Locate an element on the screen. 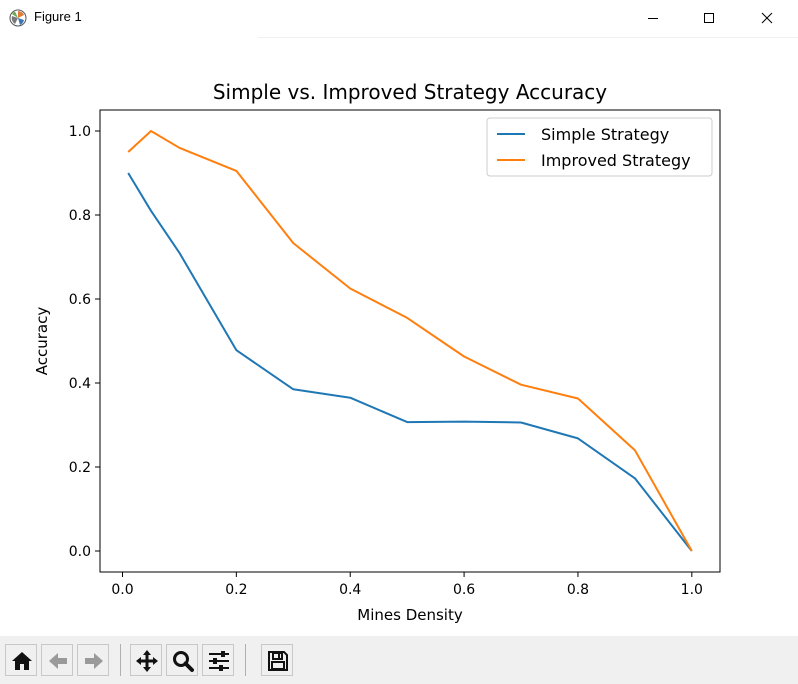  y-tick-label: 0.8 is located at coordinates (80, 216).